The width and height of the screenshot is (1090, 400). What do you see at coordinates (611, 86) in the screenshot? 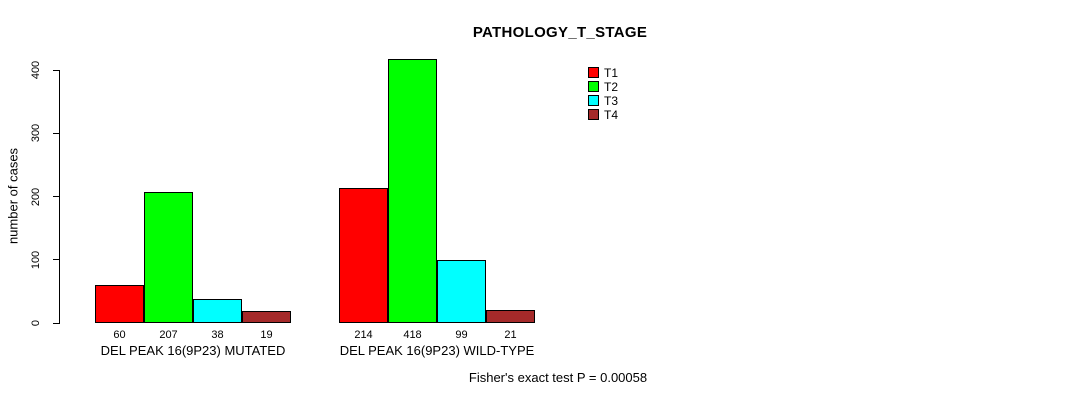
I see `legend-label-t2: T2` at bounding box center [611, 86].